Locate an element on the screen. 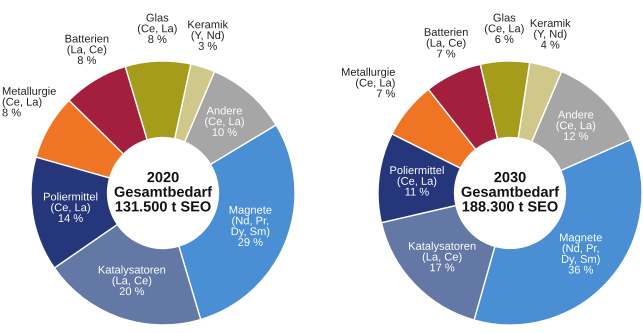 The width and height of the screenshot is (643, 333). data-label: 12 % is located at coordinates (576, 136).